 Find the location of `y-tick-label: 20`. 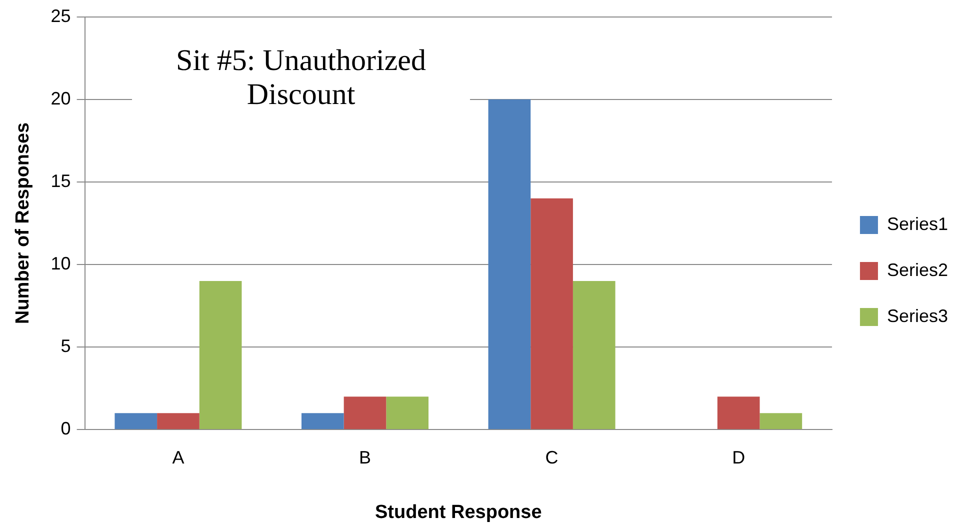

y-tick-label: 20 is located at coordinates (60, 98).